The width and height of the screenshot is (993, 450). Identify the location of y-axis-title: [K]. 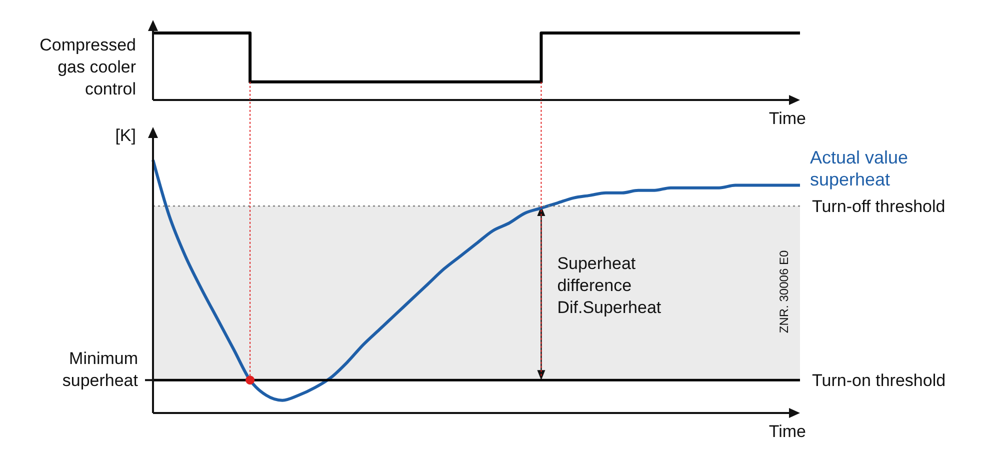
(125, 135).